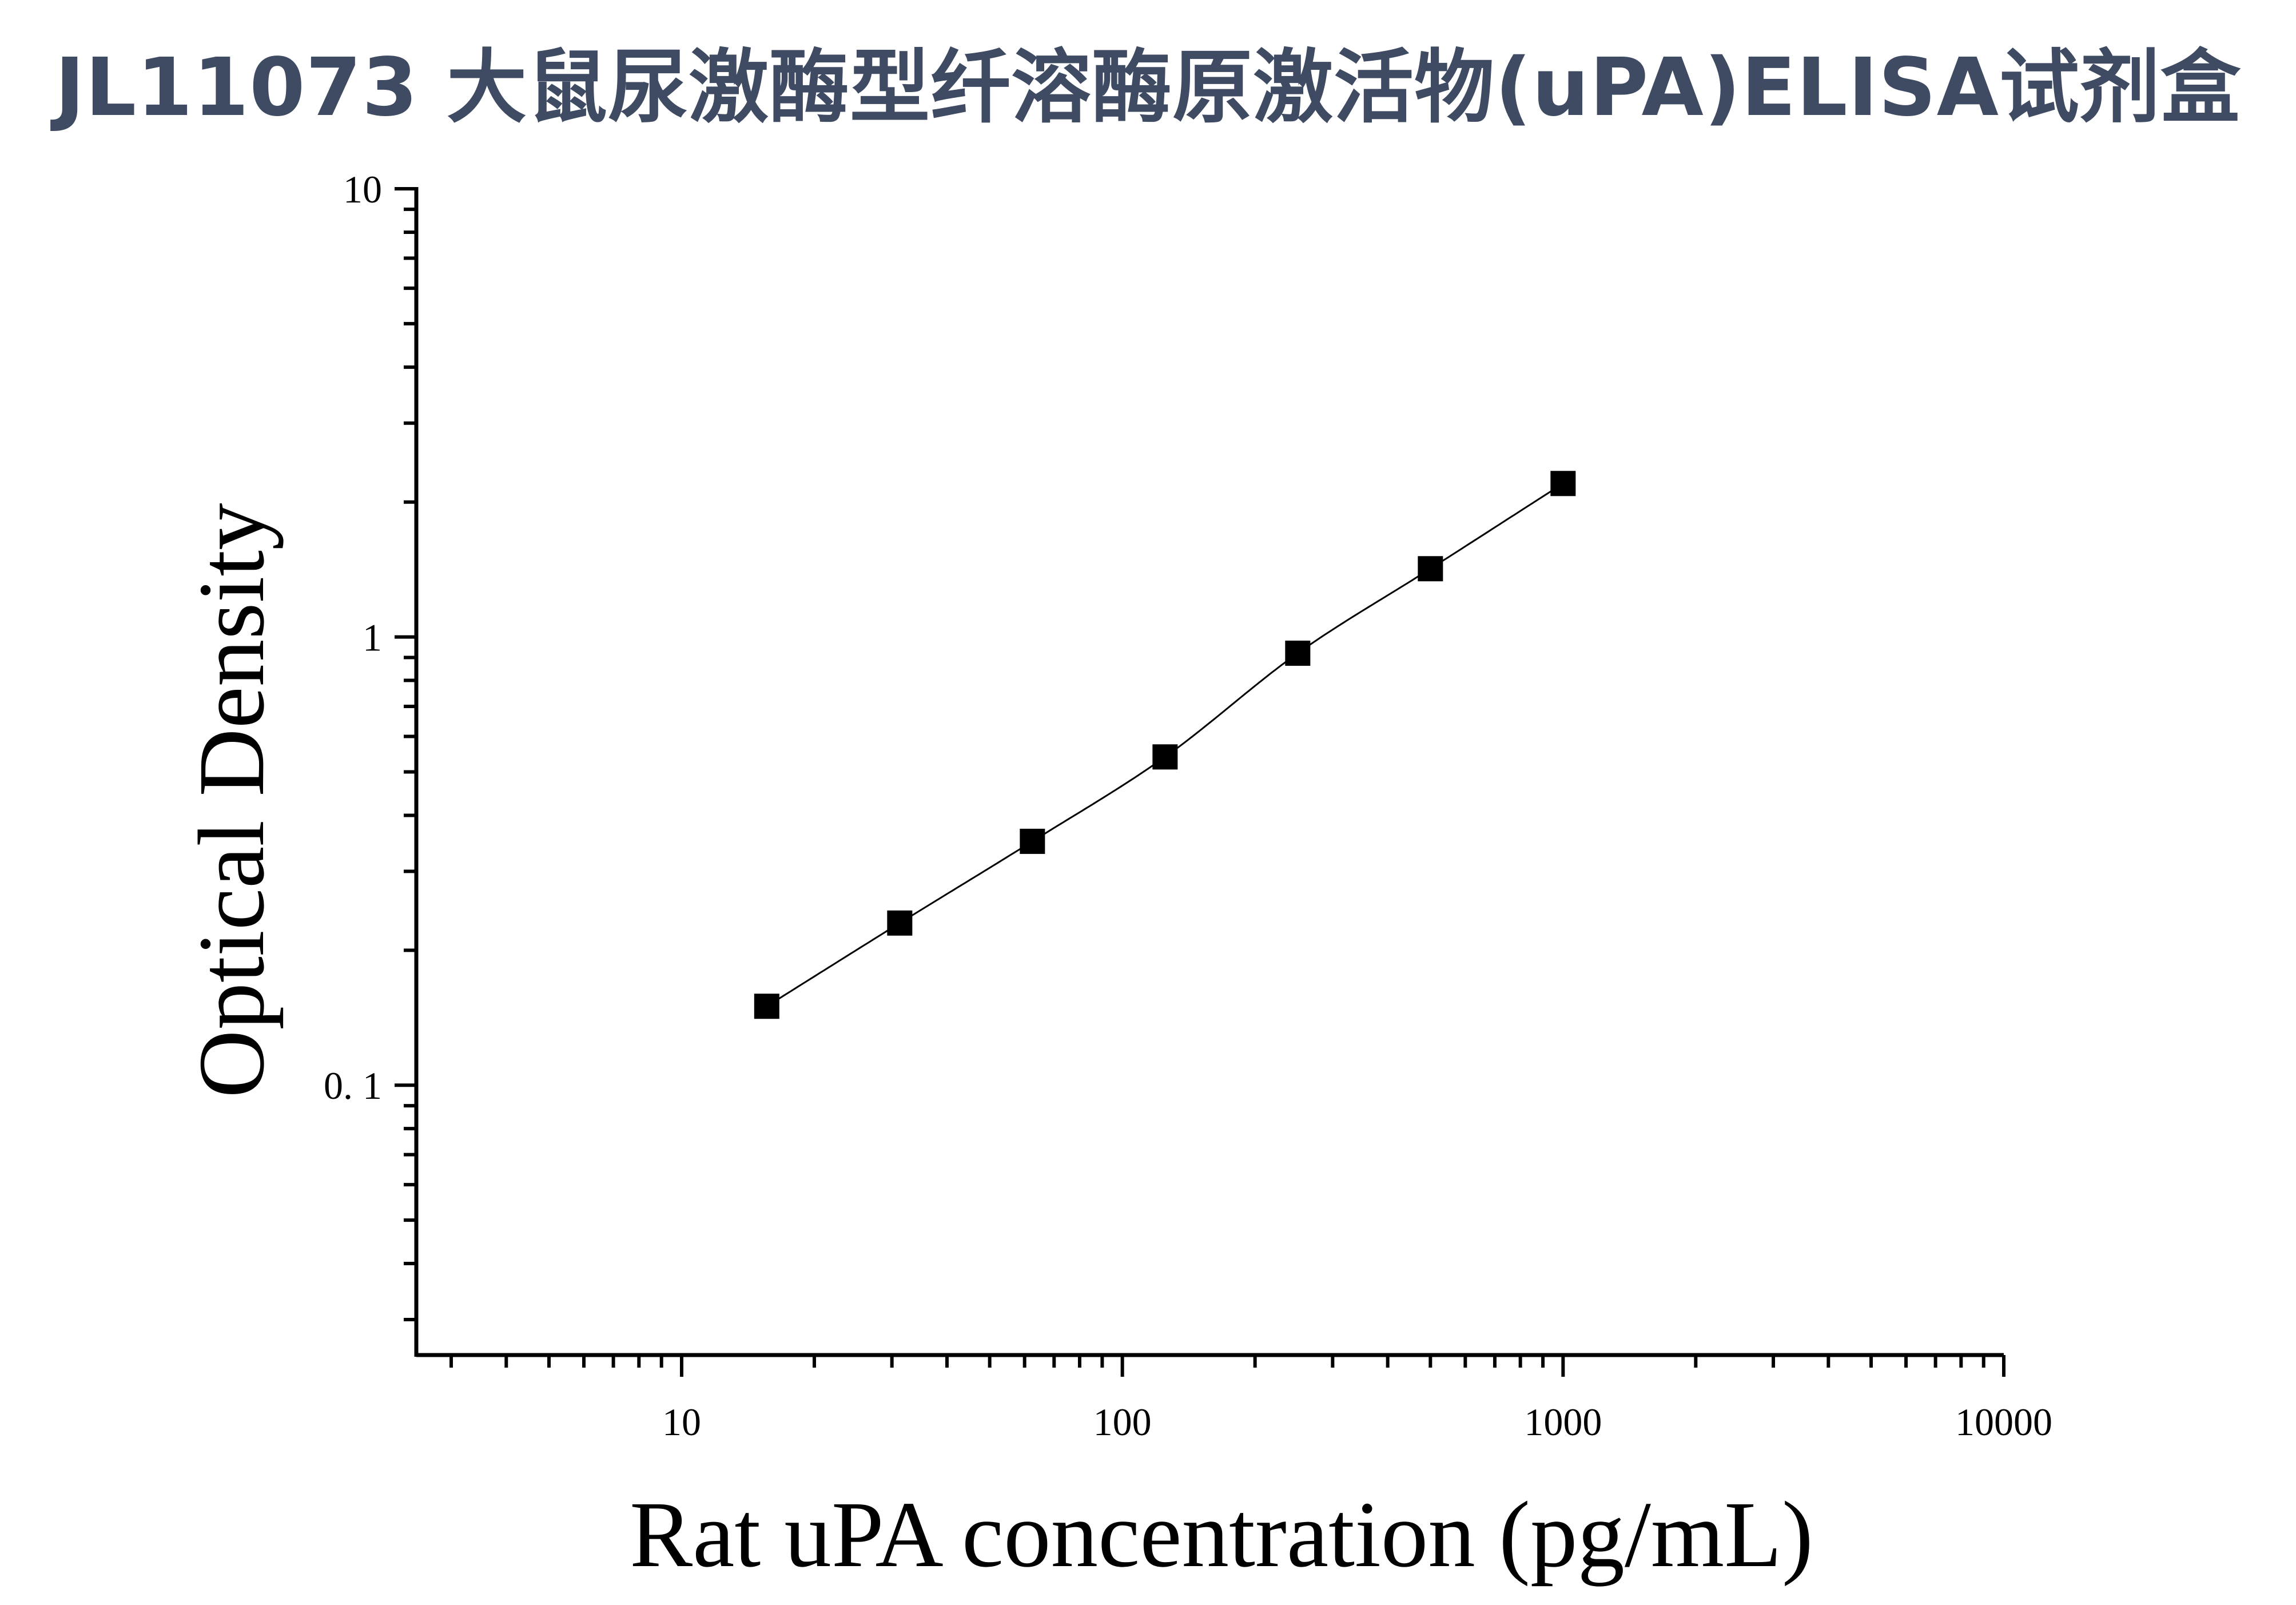  What do you see at coordinates (353, 1085) in the screenshot?
I see `y-tick-label: 0. 1` at bounding box center [353, 1085].